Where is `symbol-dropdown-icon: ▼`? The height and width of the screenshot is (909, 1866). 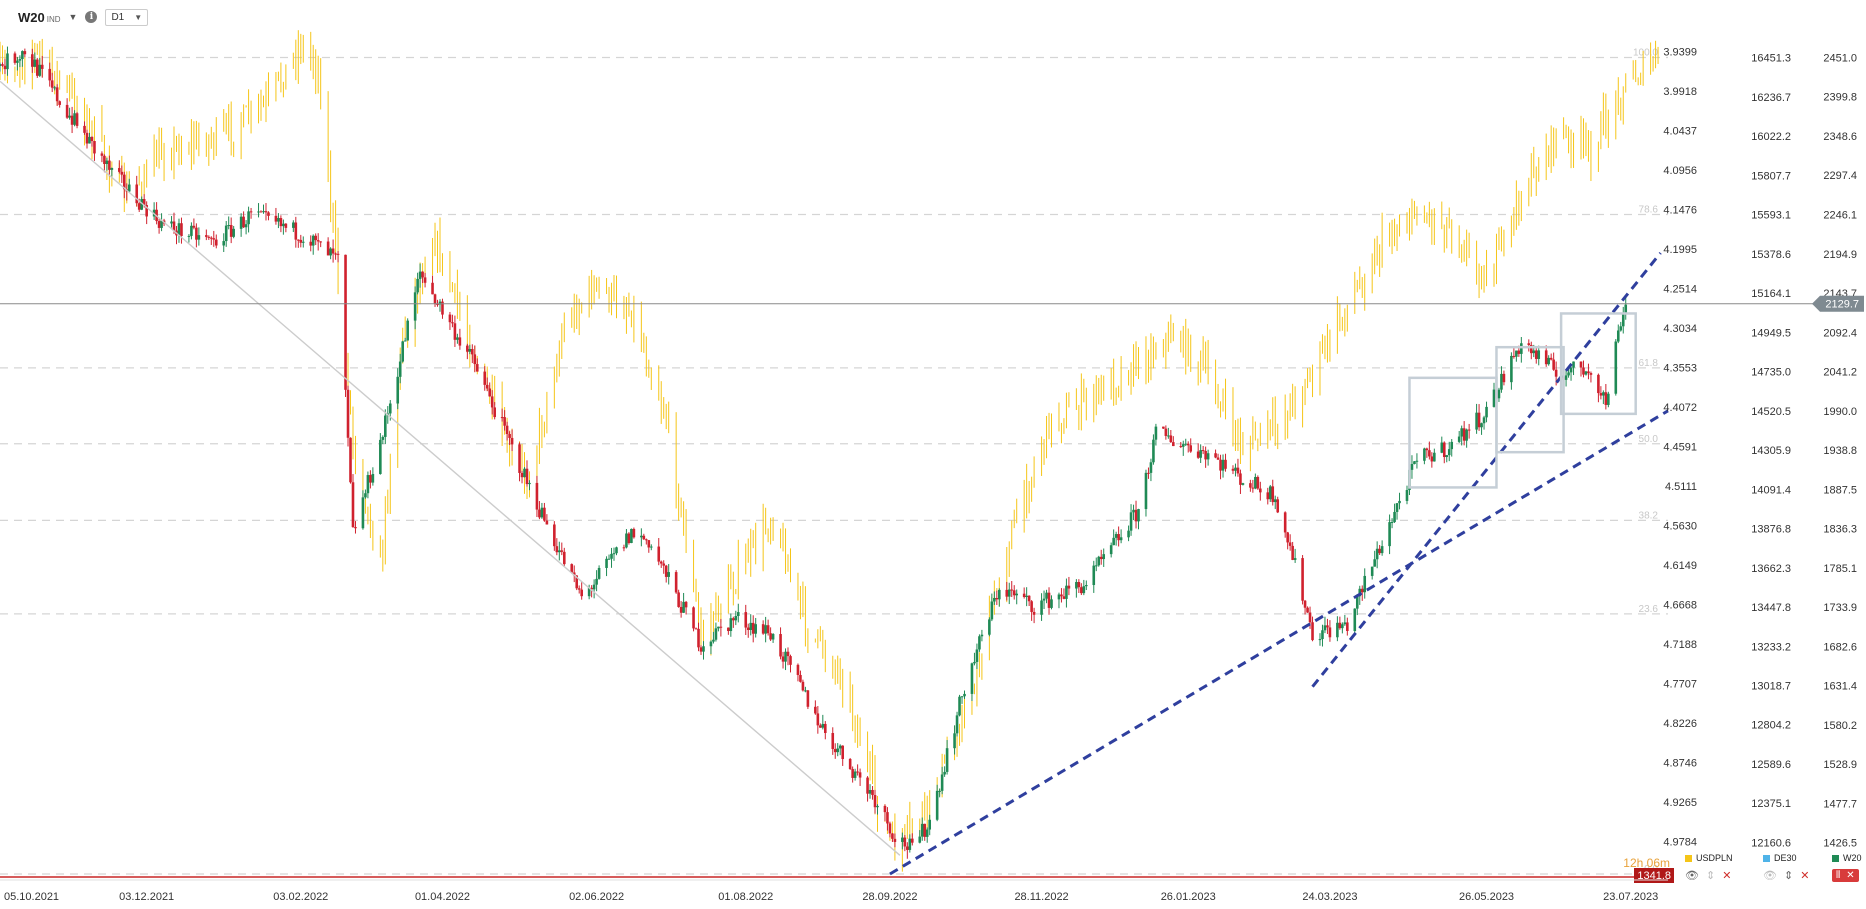
symbol-dropdown-icon: ▼ is located at coordinates (73, 17).